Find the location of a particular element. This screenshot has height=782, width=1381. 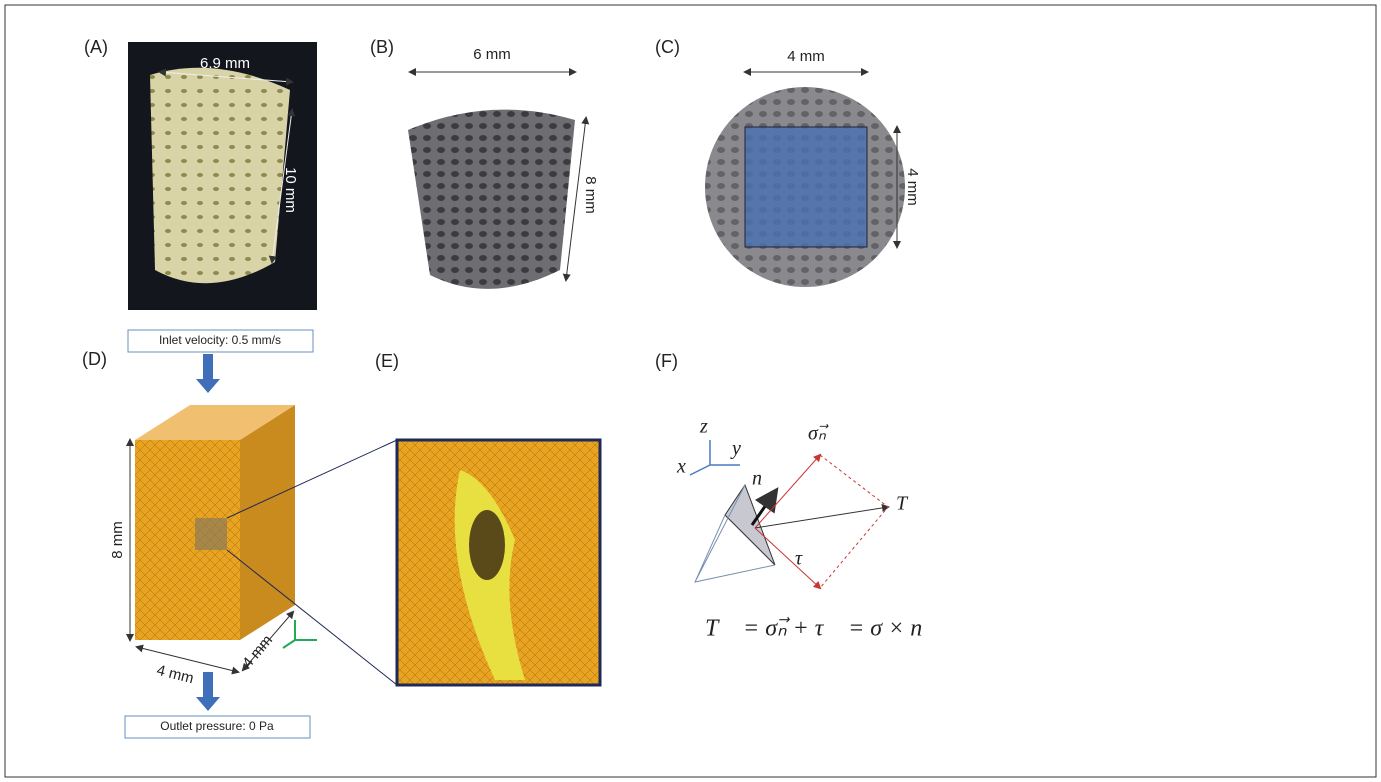

axis-label: z⃗ is located at coordinates (711, 427).